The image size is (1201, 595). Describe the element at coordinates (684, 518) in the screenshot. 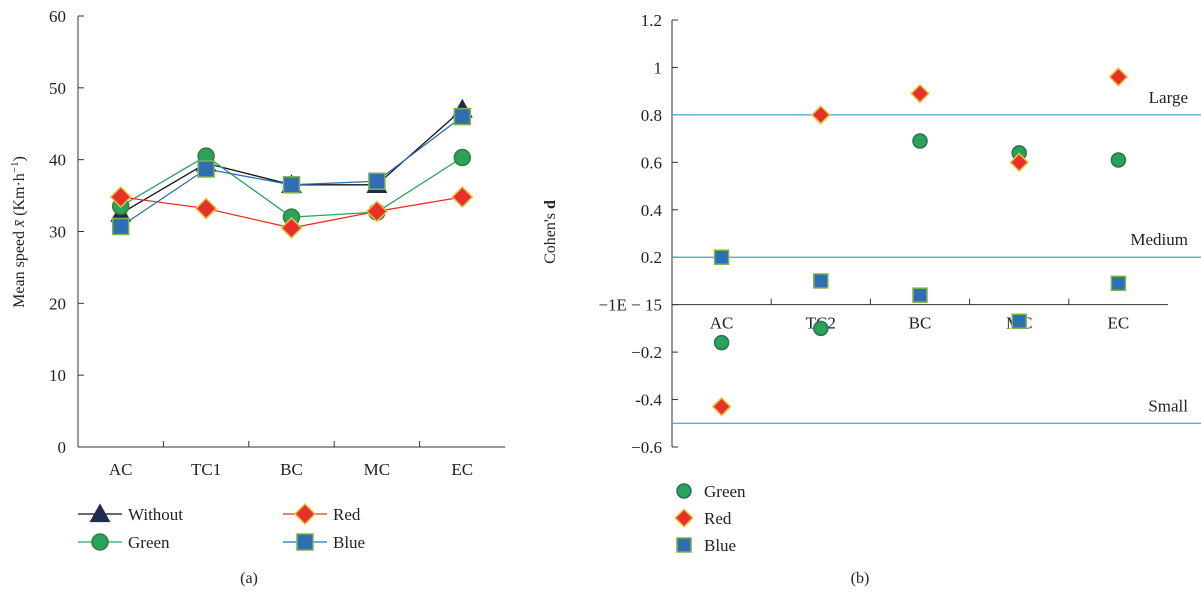

I see `legend-marker-b-red` at that location.